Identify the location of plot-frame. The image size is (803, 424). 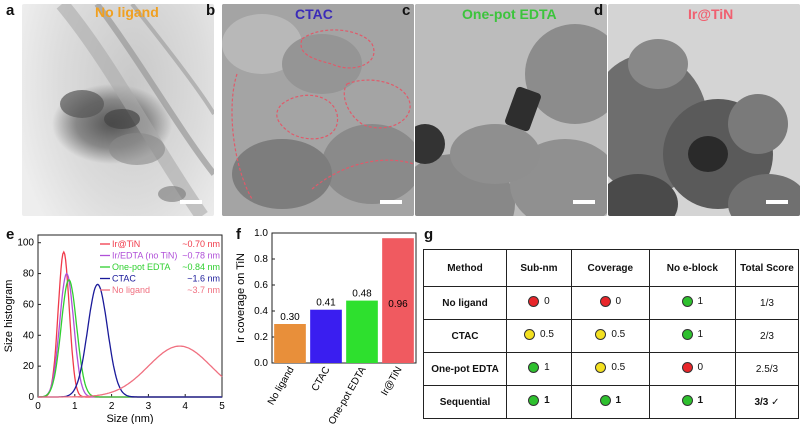
(344, 298).